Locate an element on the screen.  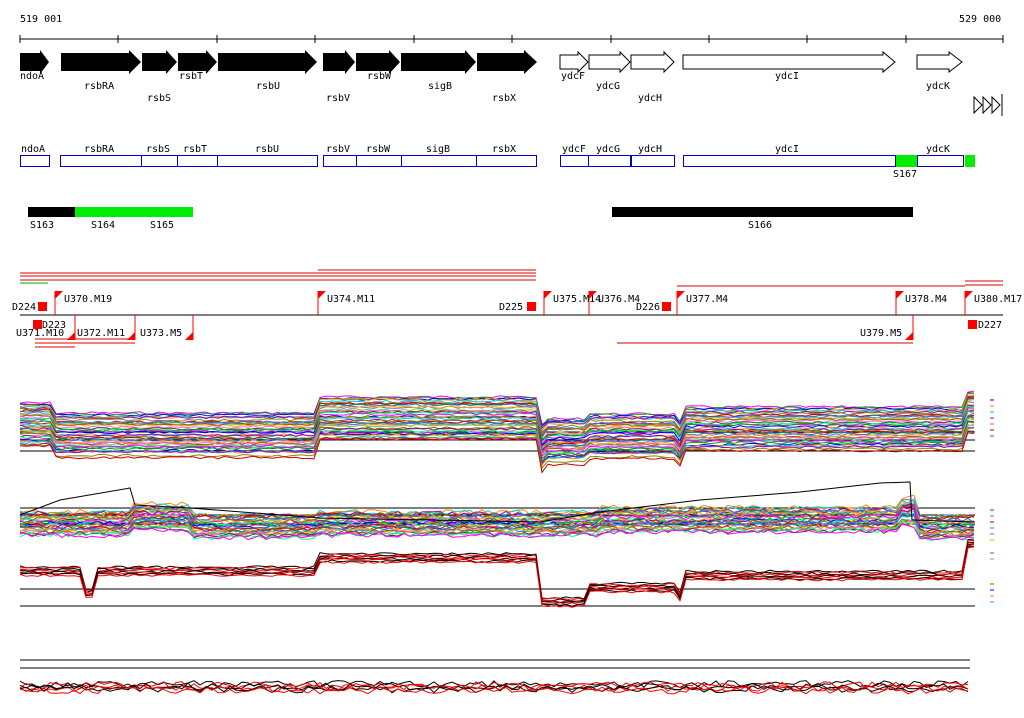
downshift-marker: D227 is located at coordinates (985, 325).